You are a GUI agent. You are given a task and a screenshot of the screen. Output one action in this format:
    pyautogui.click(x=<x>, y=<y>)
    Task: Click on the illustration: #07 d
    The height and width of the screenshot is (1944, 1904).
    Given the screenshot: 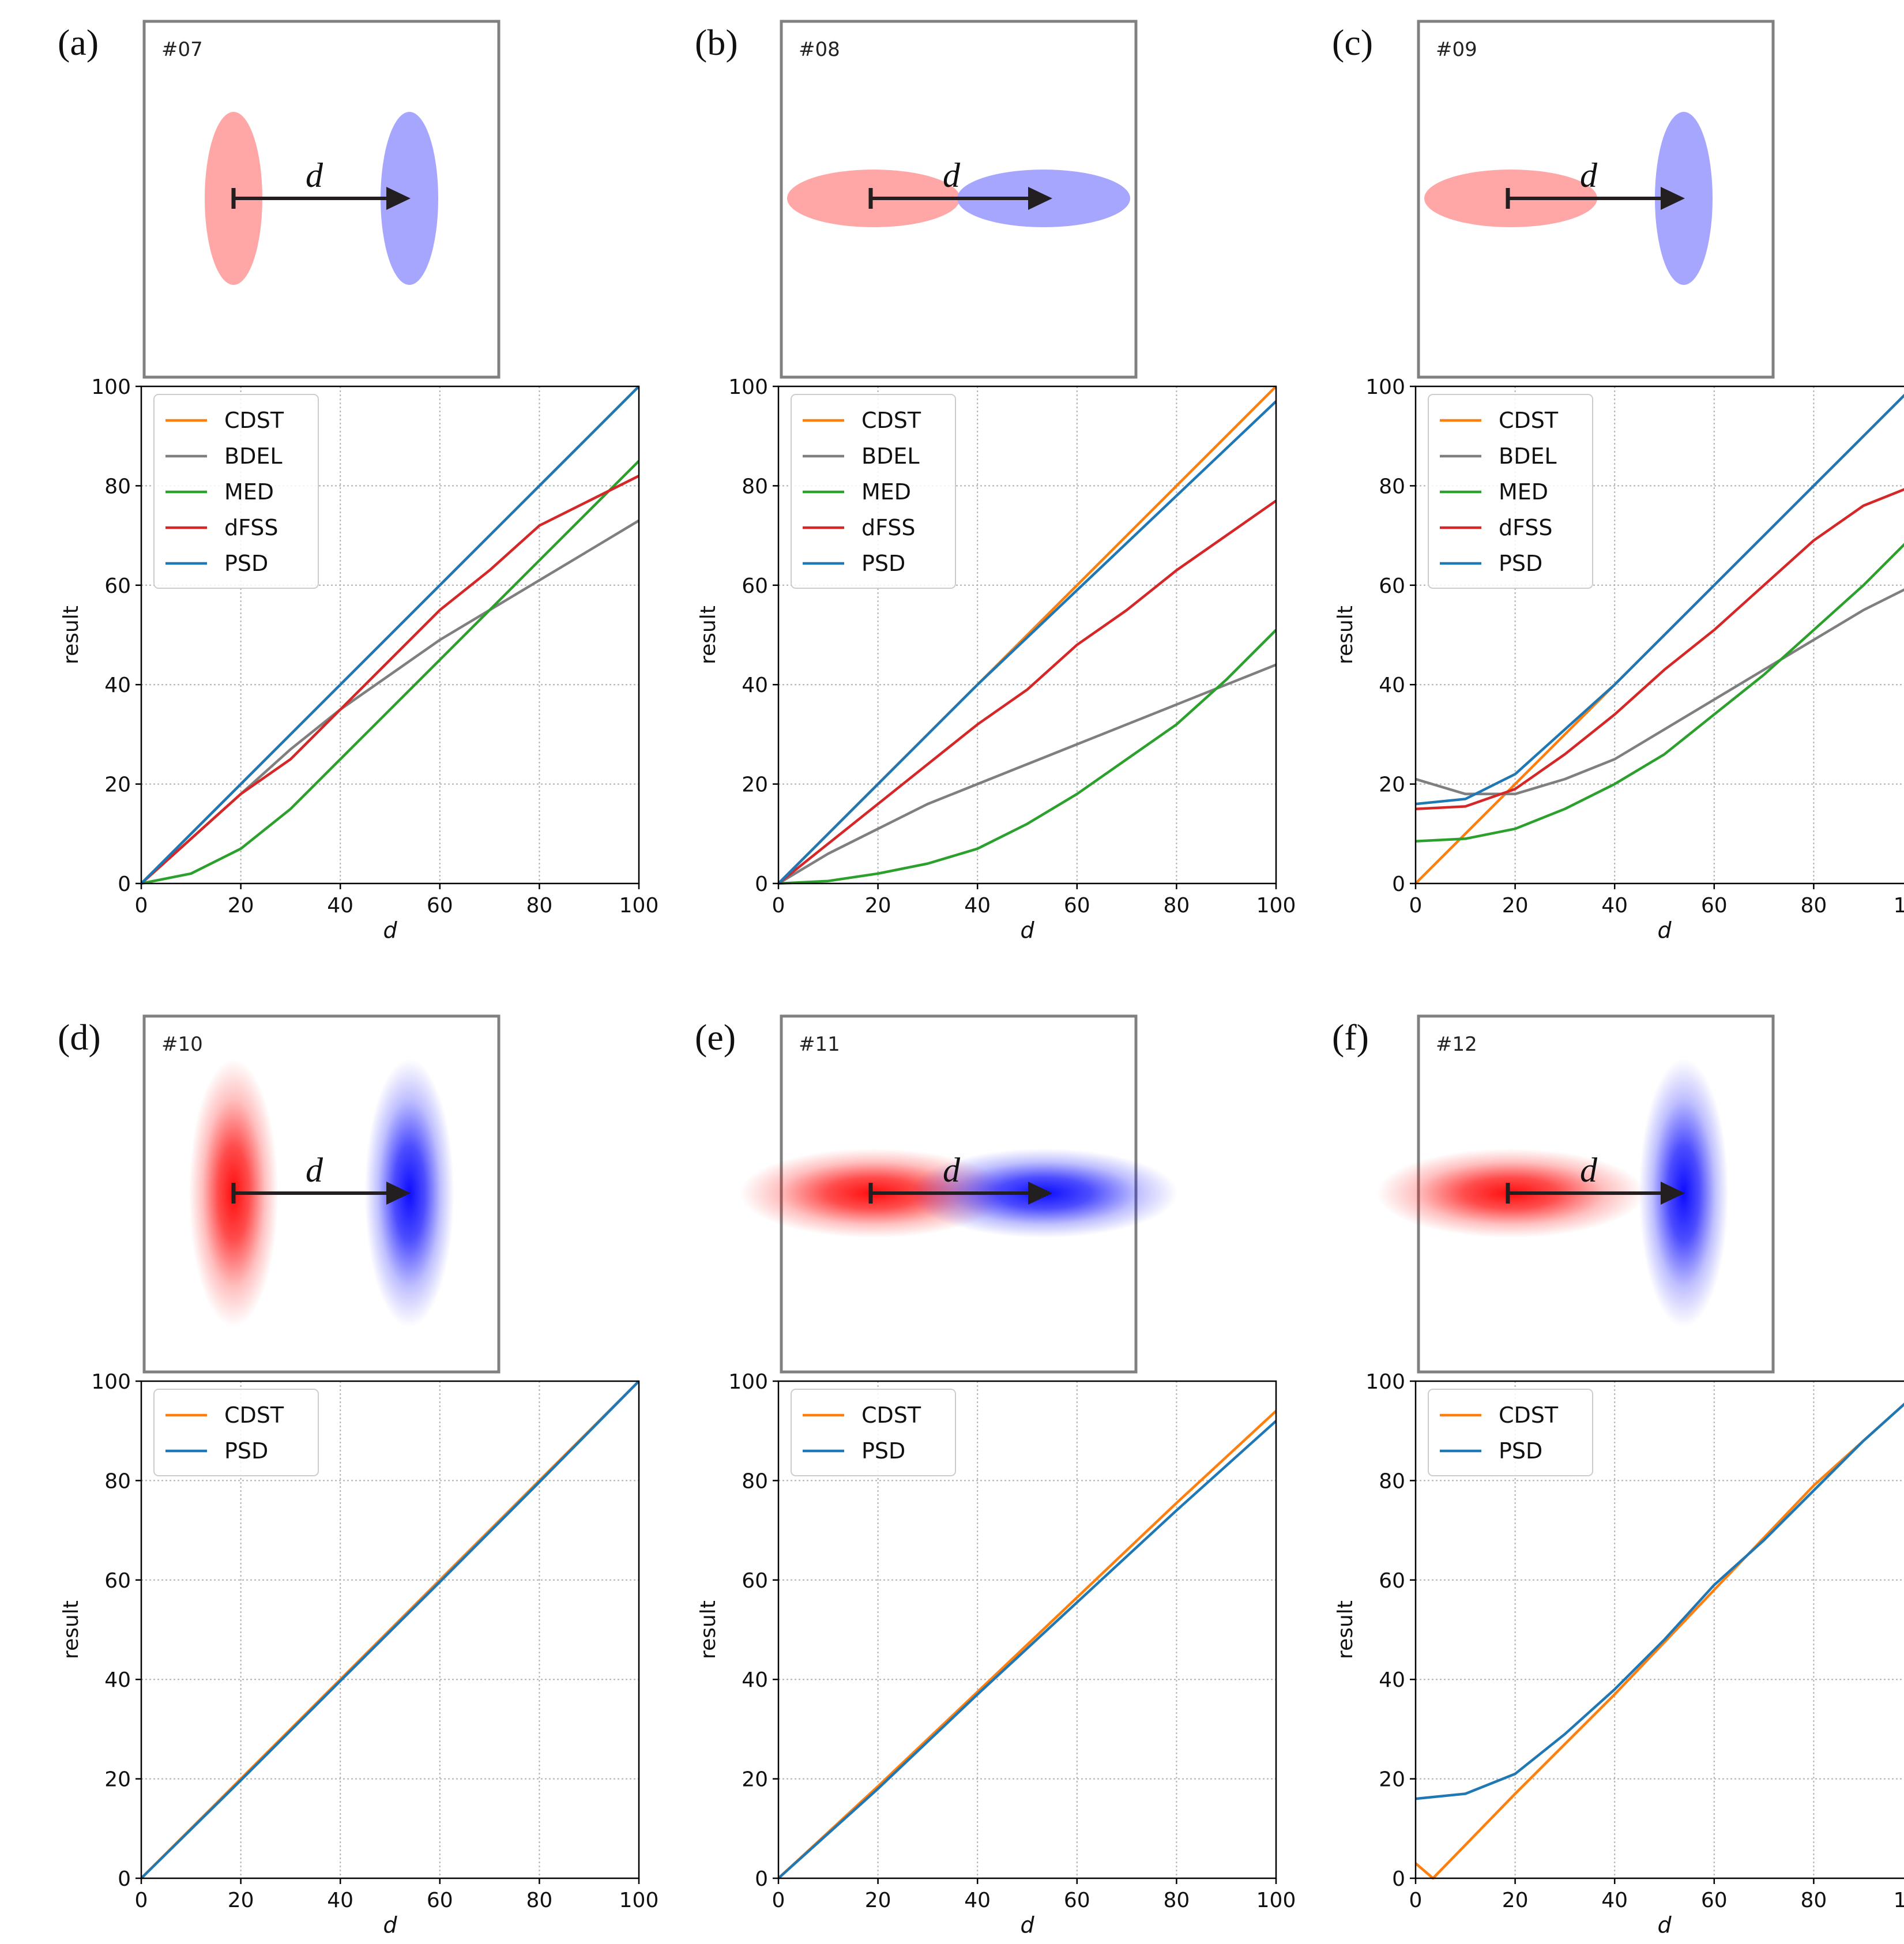 What is the action you would take?
    pyautogui.click(x=321, y=199)
    